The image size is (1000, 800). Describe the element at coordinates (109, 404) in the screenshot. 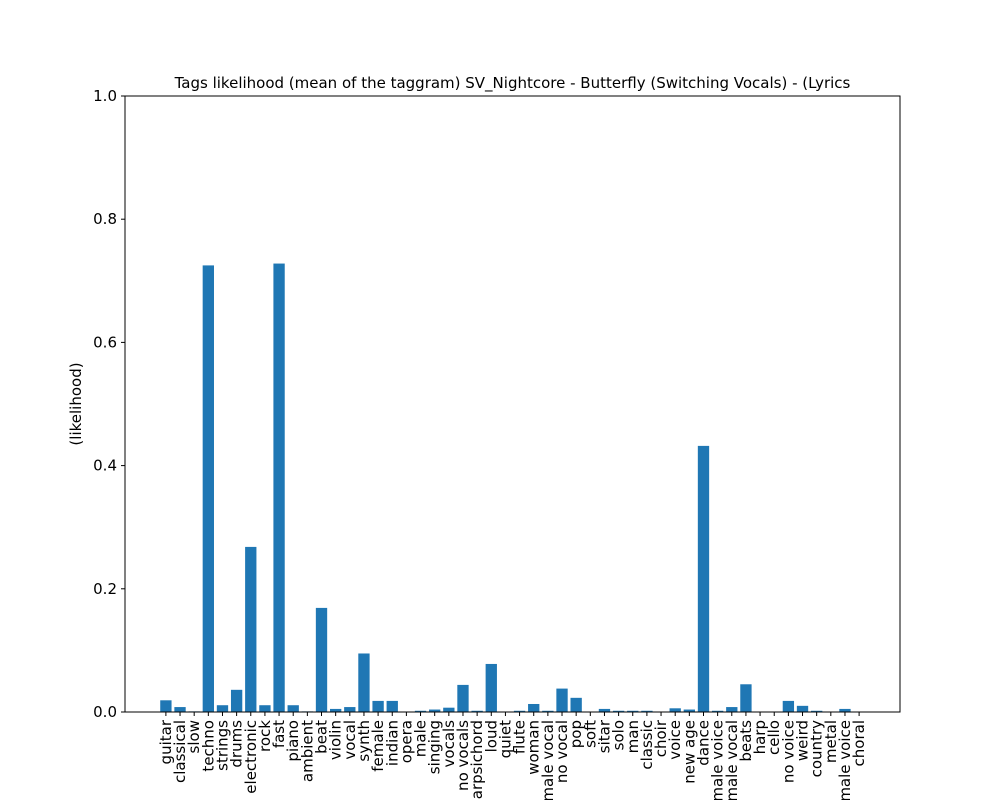

I see `y-axis: 0.0 0.2 0.4 0.6 0.8 1.0` at that location.